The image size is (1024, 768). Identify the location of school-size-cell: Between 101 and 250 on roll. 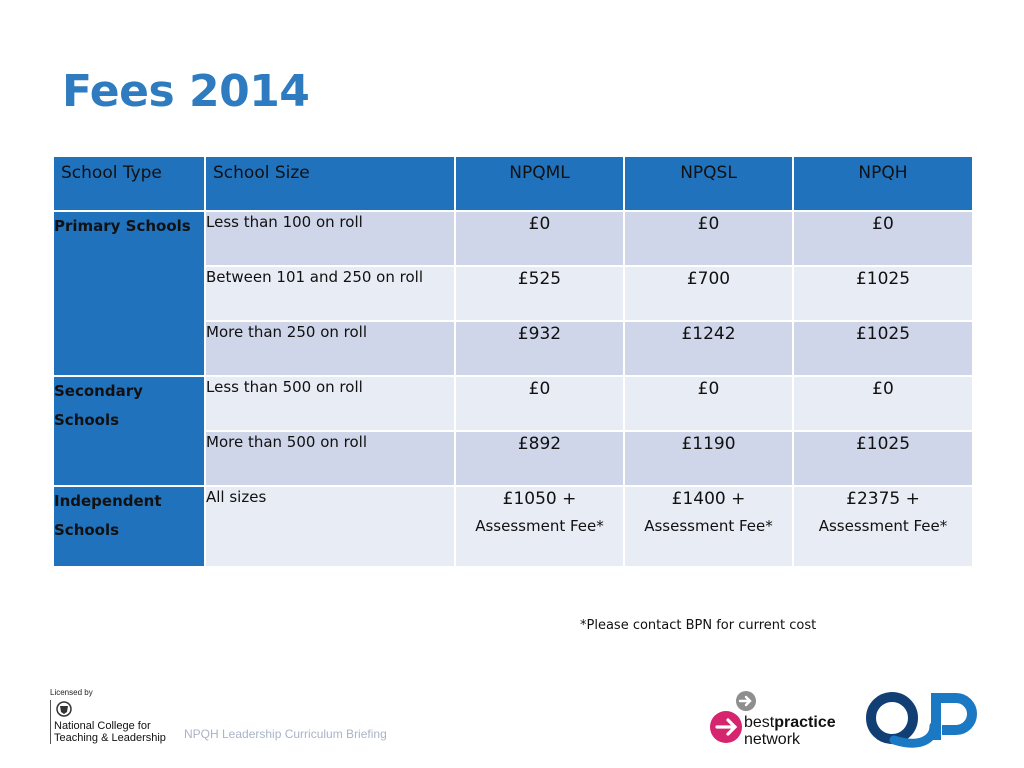
(330, 293).